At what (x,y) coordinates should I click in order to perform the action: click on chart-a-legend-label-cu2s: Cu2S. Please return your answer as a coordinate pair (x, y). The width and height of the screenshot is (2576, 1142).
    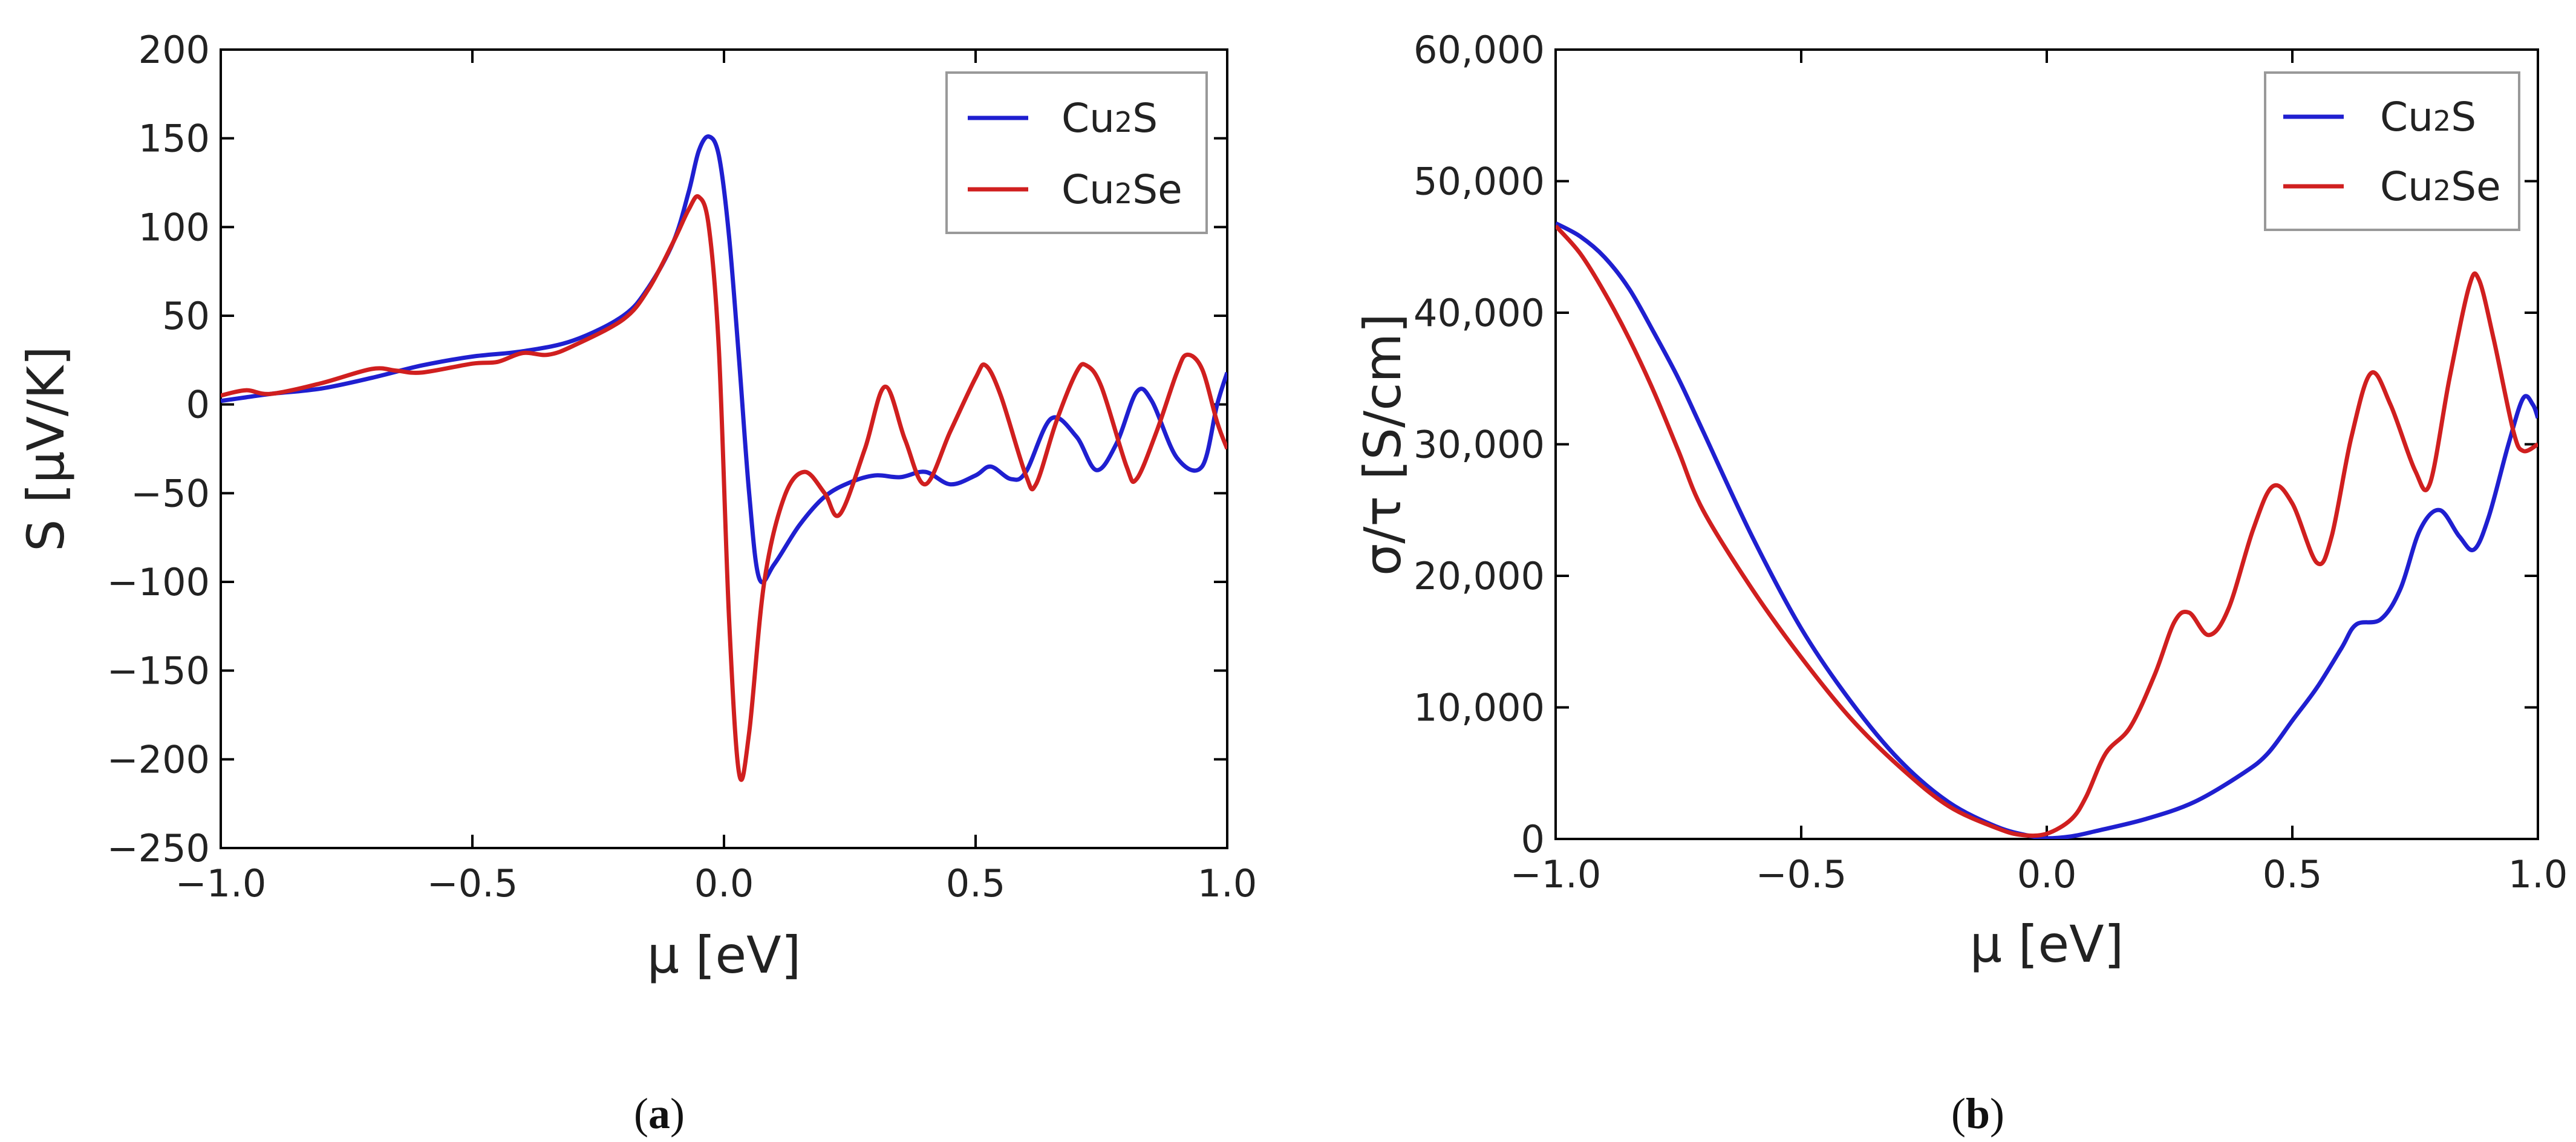
    Looking at the image, I should click on (1109, 118).